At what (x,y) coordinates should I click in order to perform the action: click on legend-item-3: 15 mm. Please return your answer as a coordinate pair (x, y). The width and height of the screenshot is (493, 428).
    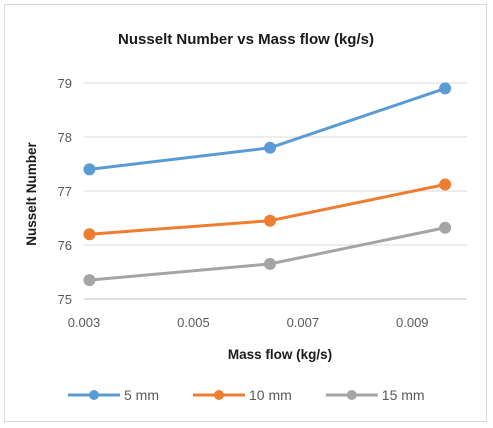
    Looking at the image, I should click on (375, 395).